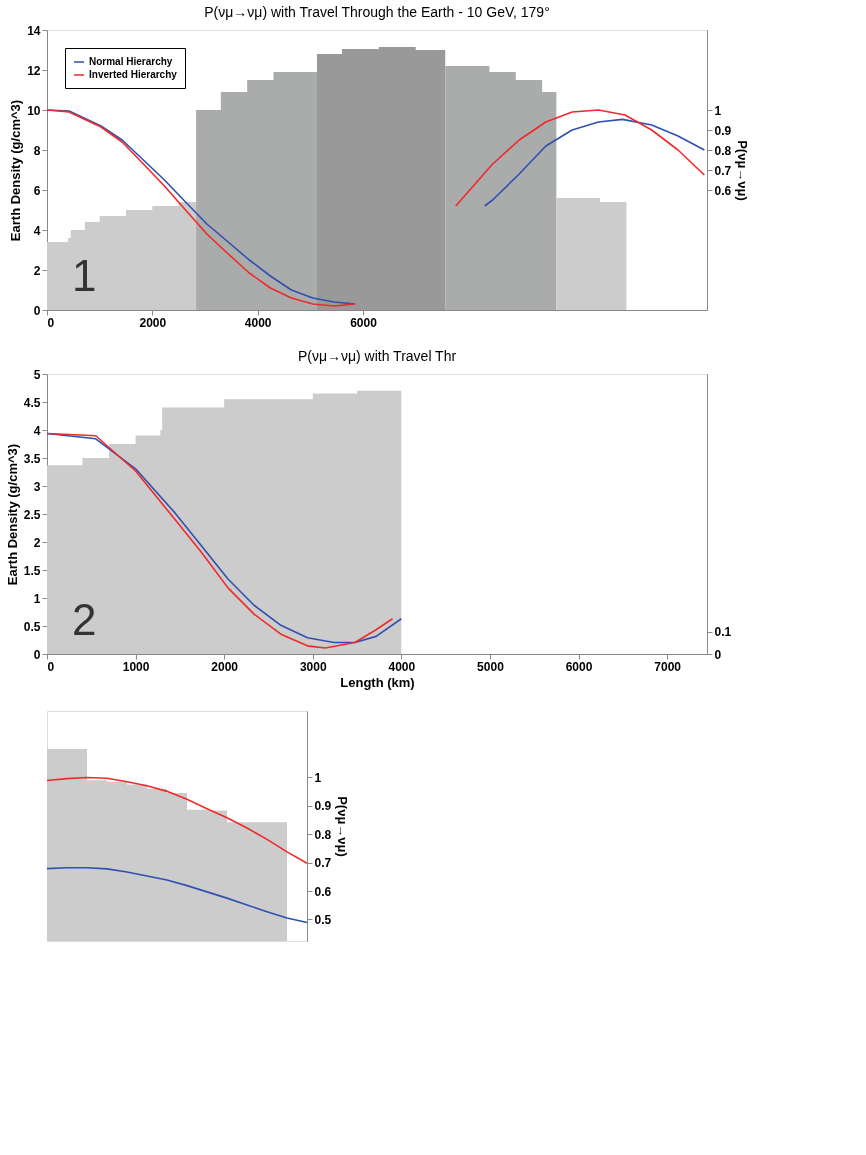 This screenshot has width=866, height=1155. I want to click on y2-tick-label: 1, so click(718, 110).